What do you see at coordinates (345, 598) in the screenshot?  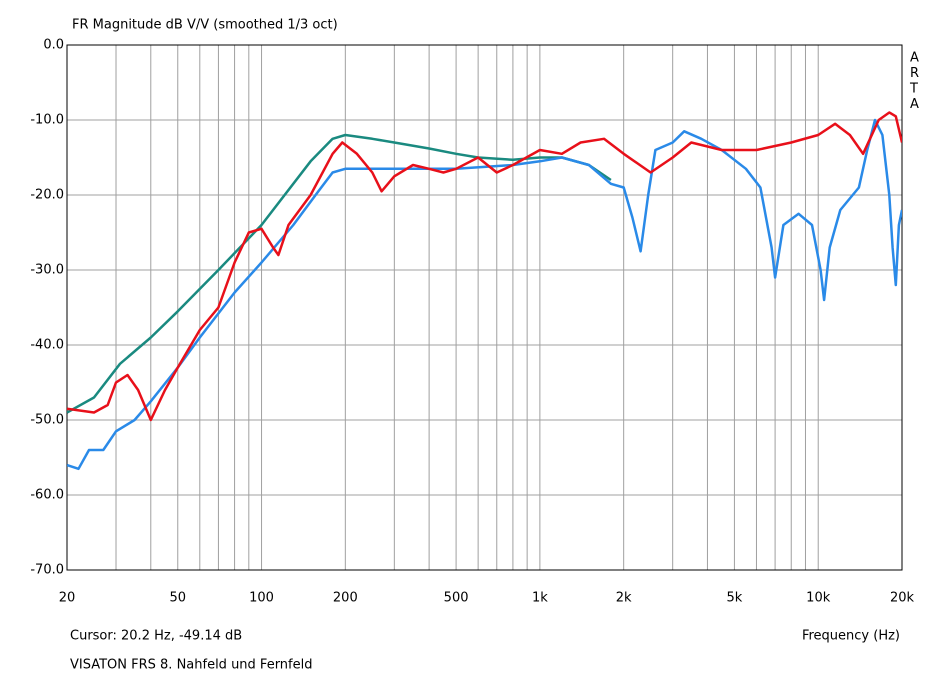 I see `x-tick-label: 200` at bounding box center [345, 598].